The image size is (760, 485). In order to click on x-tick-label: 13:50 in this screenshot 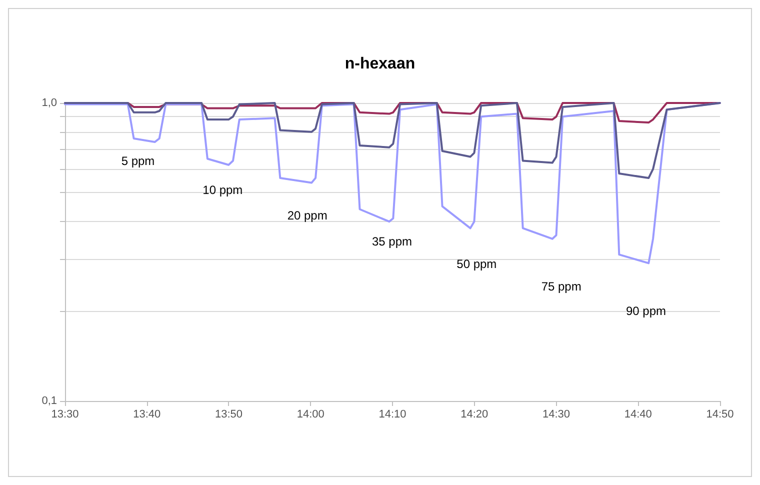, I will do `click(228, 414)`.